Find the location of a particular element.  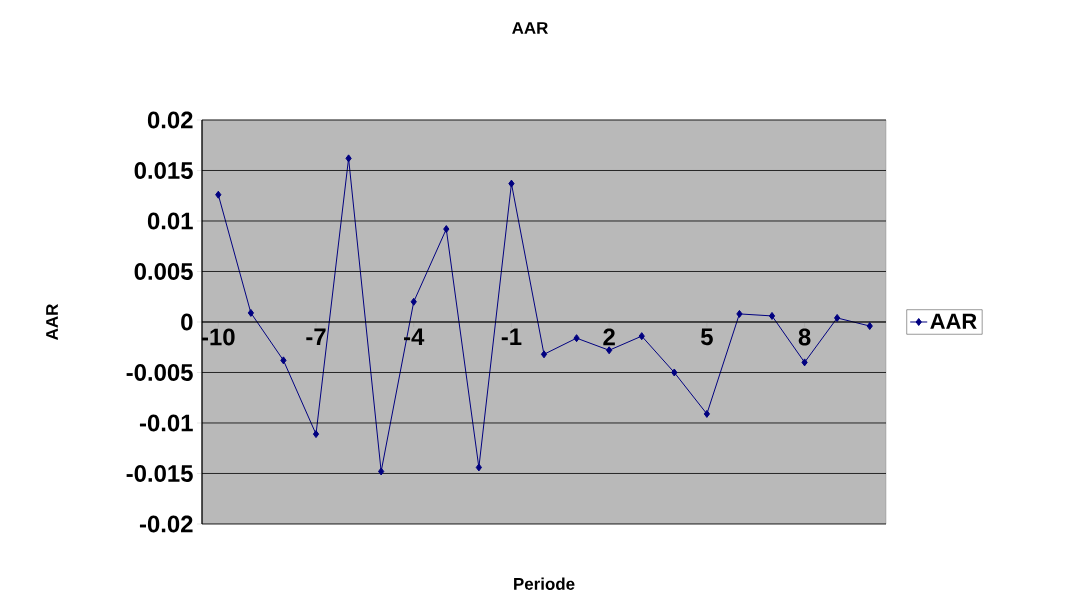

y-tick-label: 0 is located at coordinates (187, 322).